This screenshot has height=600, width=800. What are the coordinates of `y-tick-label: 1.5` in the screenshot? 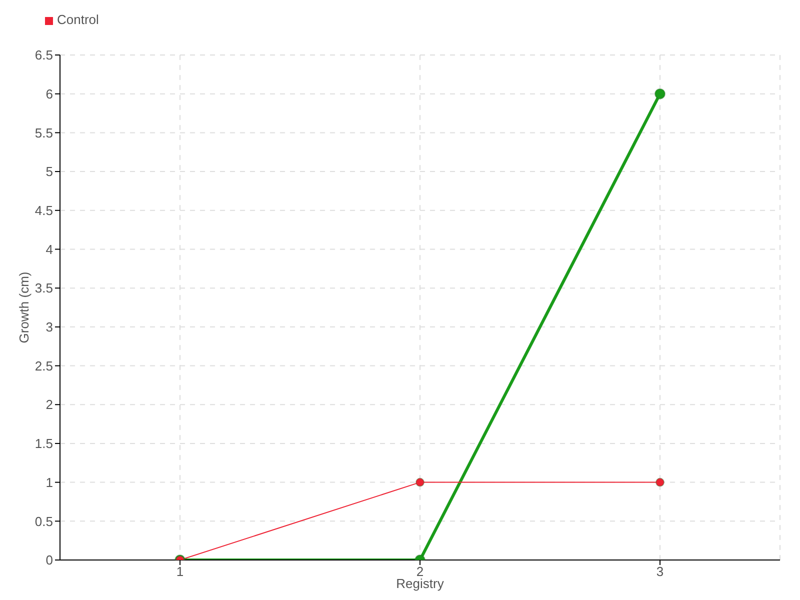 It's located at (43, 444).